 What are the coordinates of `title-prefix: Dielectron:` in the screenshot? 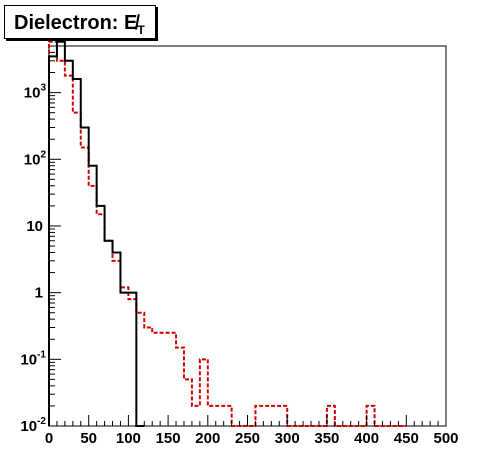 It's located at (69, 23).